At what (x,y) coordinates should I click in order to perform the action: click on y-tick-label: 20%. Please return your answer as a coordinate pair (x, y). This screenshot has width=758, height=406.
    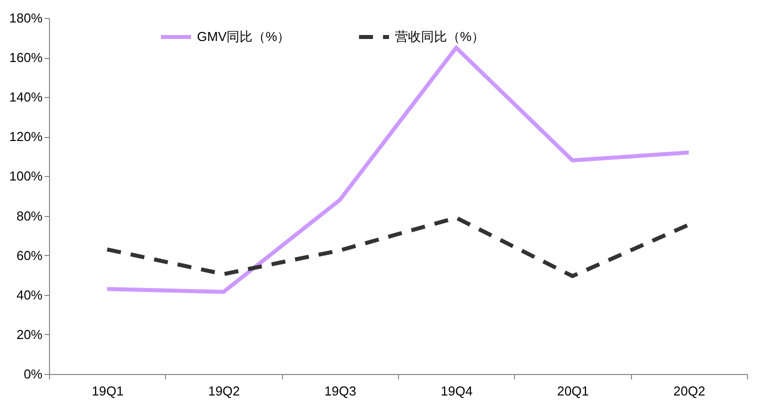
    Looking at the image, I should click on (29, 334).